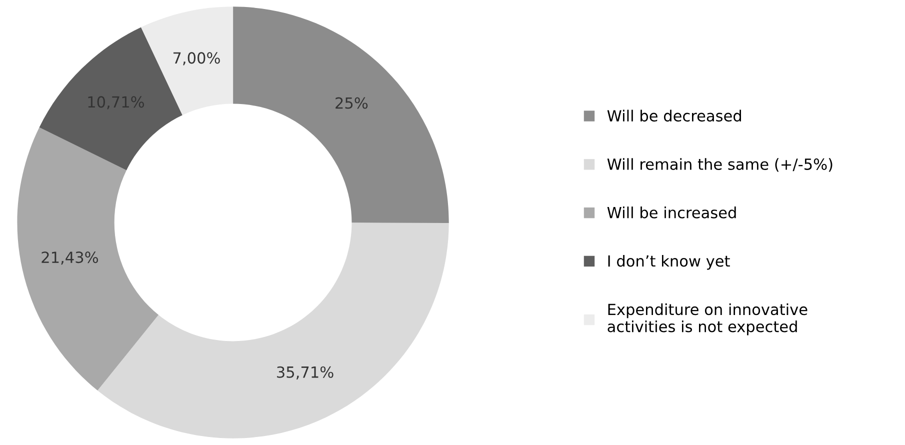 Image resolution: width=905 pixels, height=445 pixels. I want to click on legend-label: Will remain the same (+/-5%), so click(719, 165).